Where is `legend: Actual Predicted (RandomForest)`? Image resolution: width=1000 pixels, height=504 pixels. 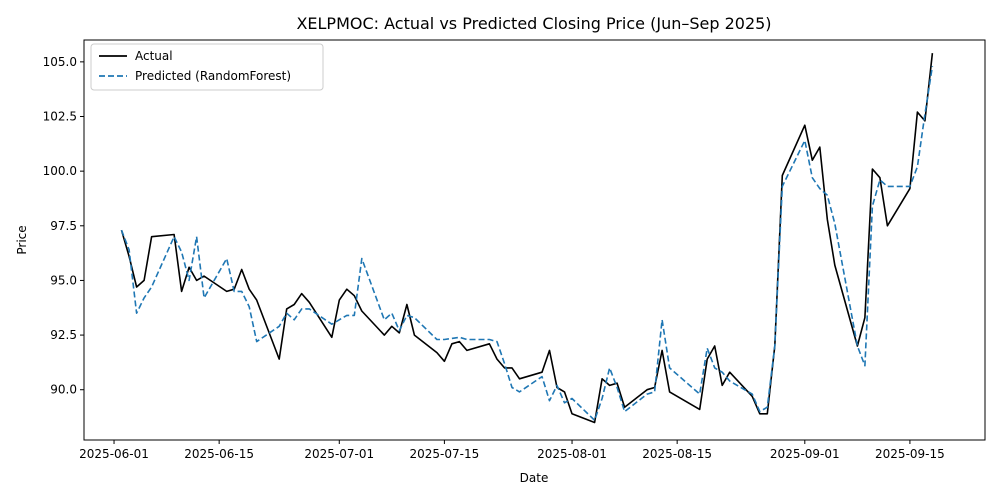
legend: Actual Predicted (RandomForest) is located at coordinates (207, 67).